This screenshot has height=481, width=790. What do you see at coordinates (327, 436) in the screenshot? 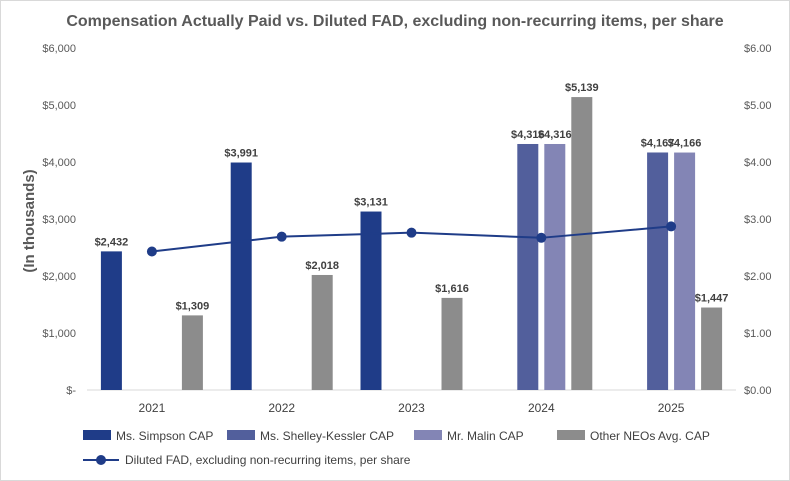
I see `legend-label: Ms. Shelley-Kessler CAP` at bounding box center [327, 436].